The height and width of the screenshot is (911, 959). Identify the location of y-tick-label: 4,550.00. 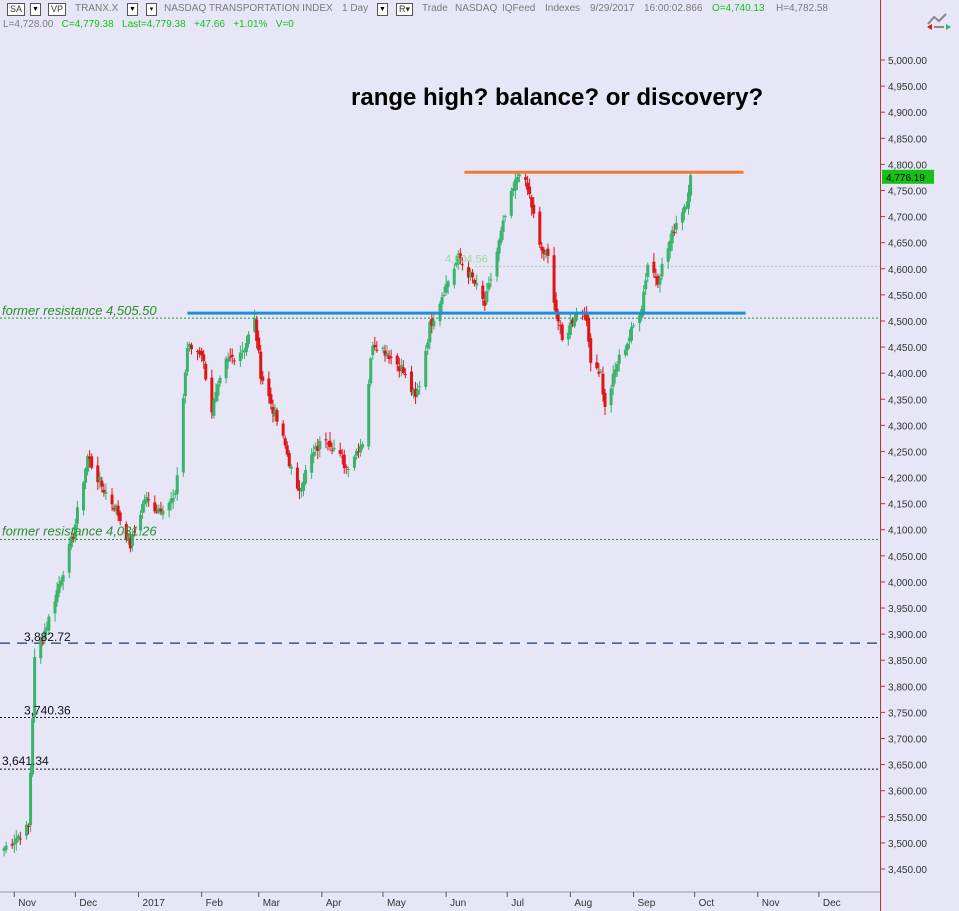
(907, 296).